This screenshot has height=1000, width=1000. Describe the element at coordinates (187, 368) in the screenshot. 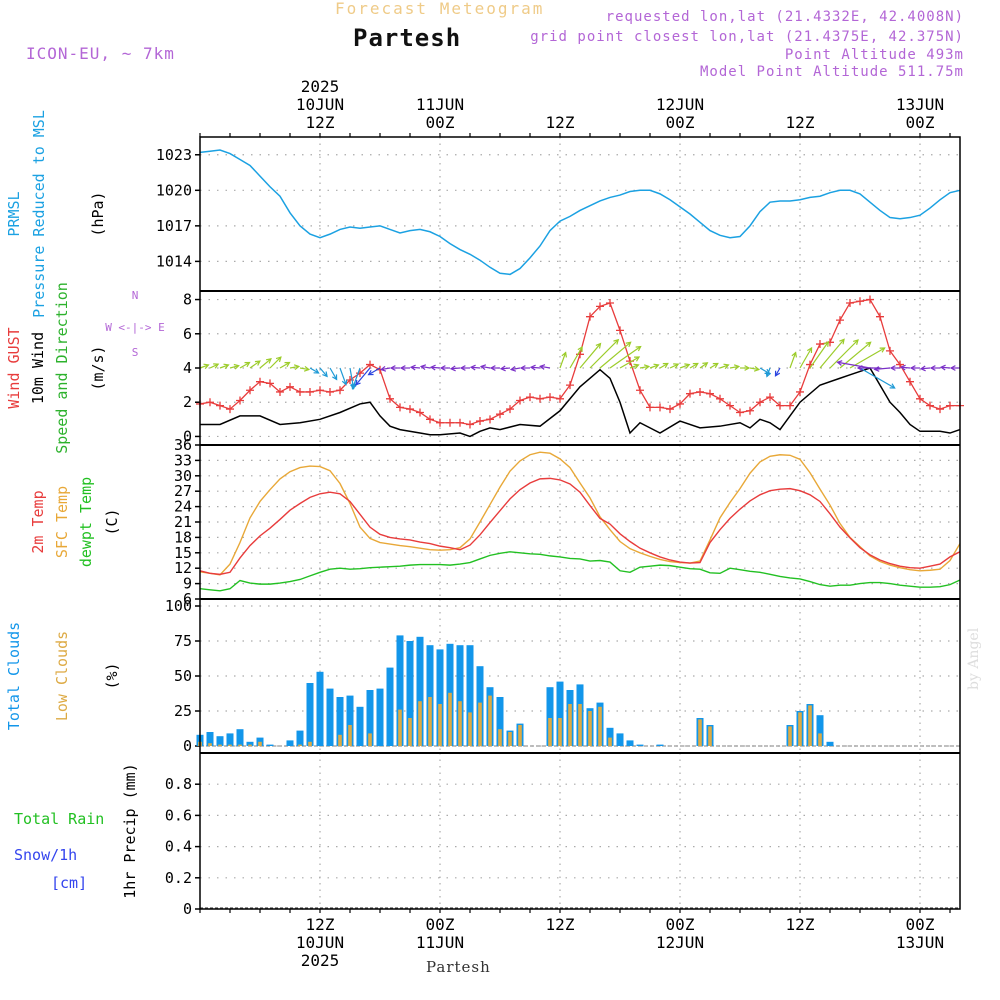

I see `y-tick-label: 4` at that location.